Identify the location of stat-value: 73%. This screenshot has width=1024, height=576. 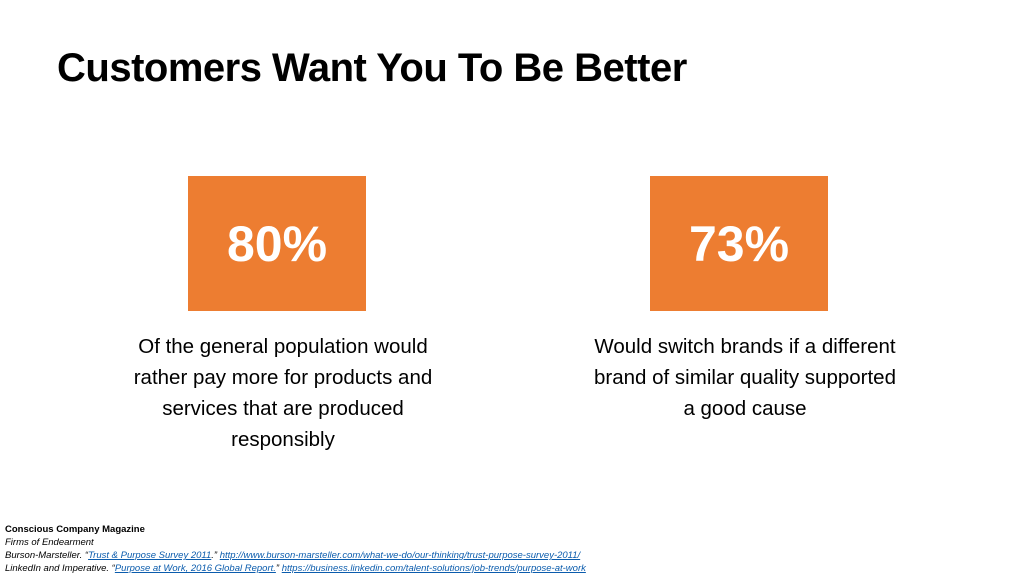
(739, 243).